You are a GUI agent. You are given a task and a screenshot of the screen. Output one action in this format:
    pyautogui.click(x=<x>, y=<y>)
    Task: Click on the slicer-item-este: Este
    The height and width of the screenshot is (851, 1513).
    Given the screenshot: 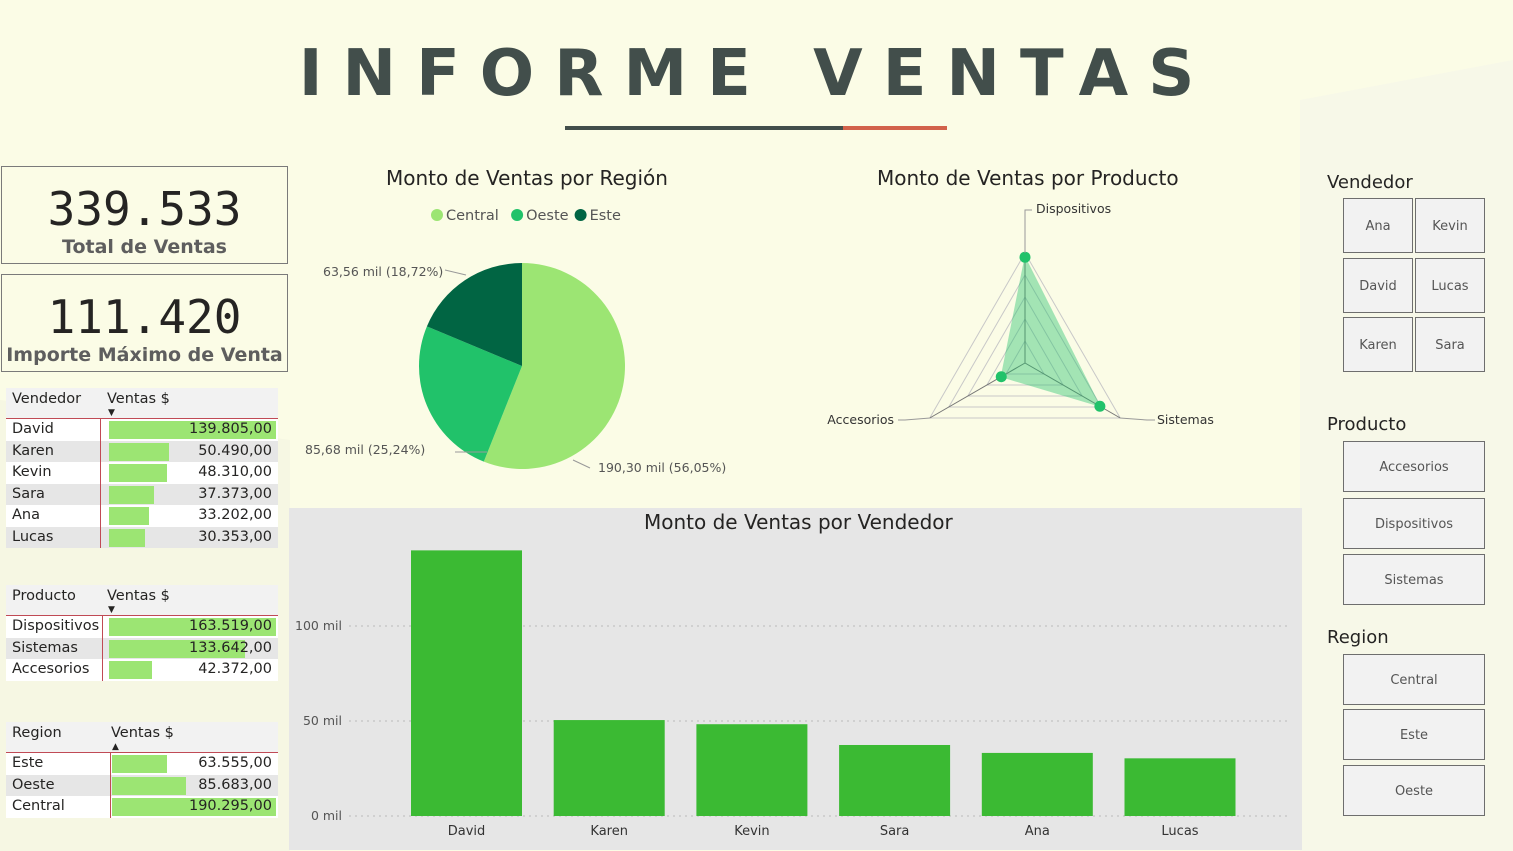 What is the action you would take?
    pyautogui.click(x=1414, y=734)
    